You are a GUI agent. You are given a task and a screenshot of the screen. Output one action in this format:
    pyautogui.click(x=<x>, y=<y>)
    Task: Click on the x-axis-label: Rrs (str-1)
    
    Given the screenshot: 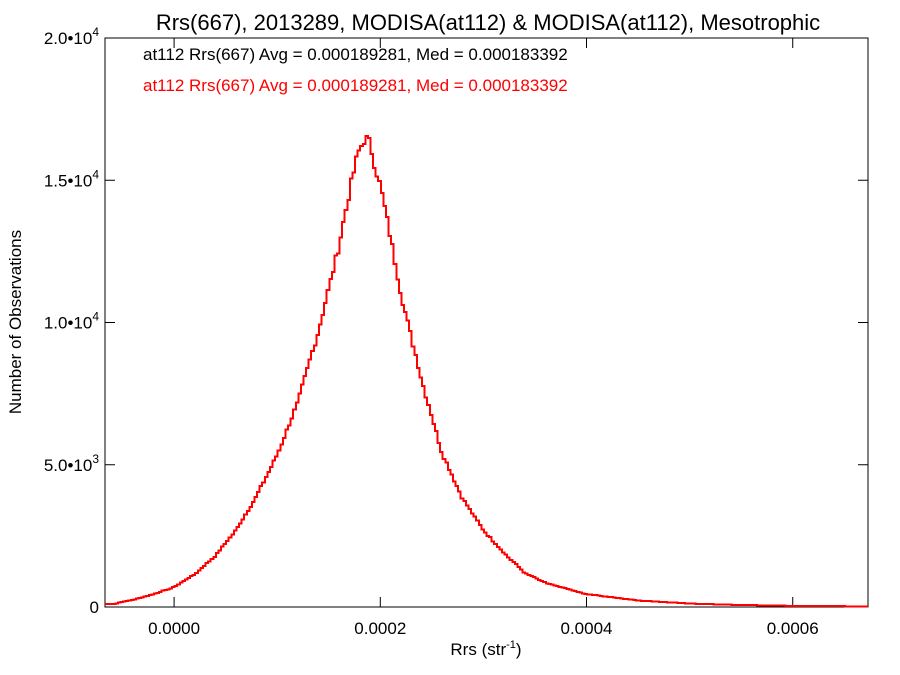 What is the action you would take?
    pyautogui.click(x=485, y=649)
    